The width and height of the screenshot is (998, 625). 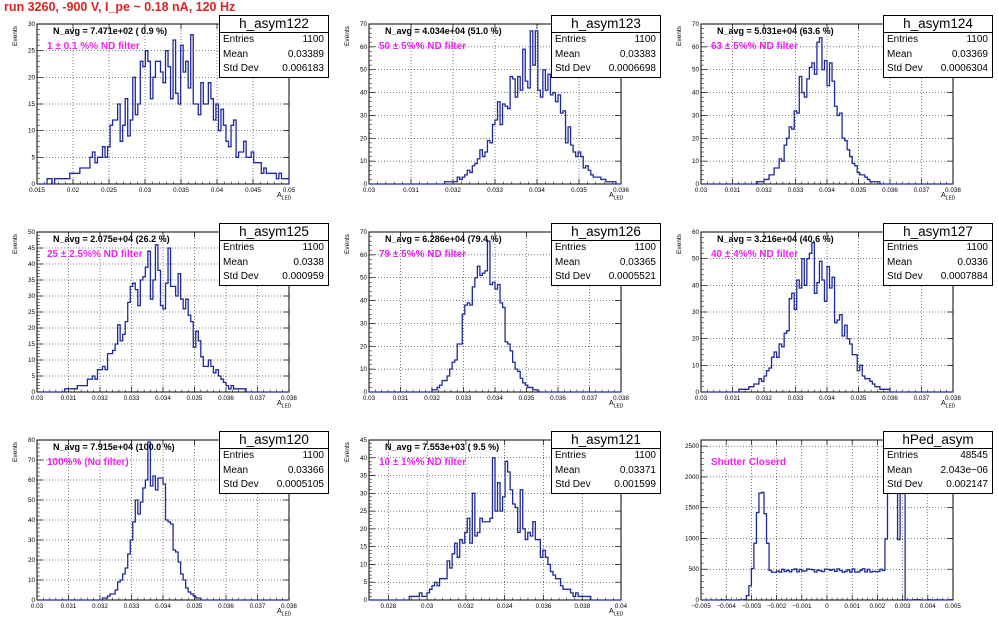 I want to click on y-tick-label: 70, so click(x=696, y=24).